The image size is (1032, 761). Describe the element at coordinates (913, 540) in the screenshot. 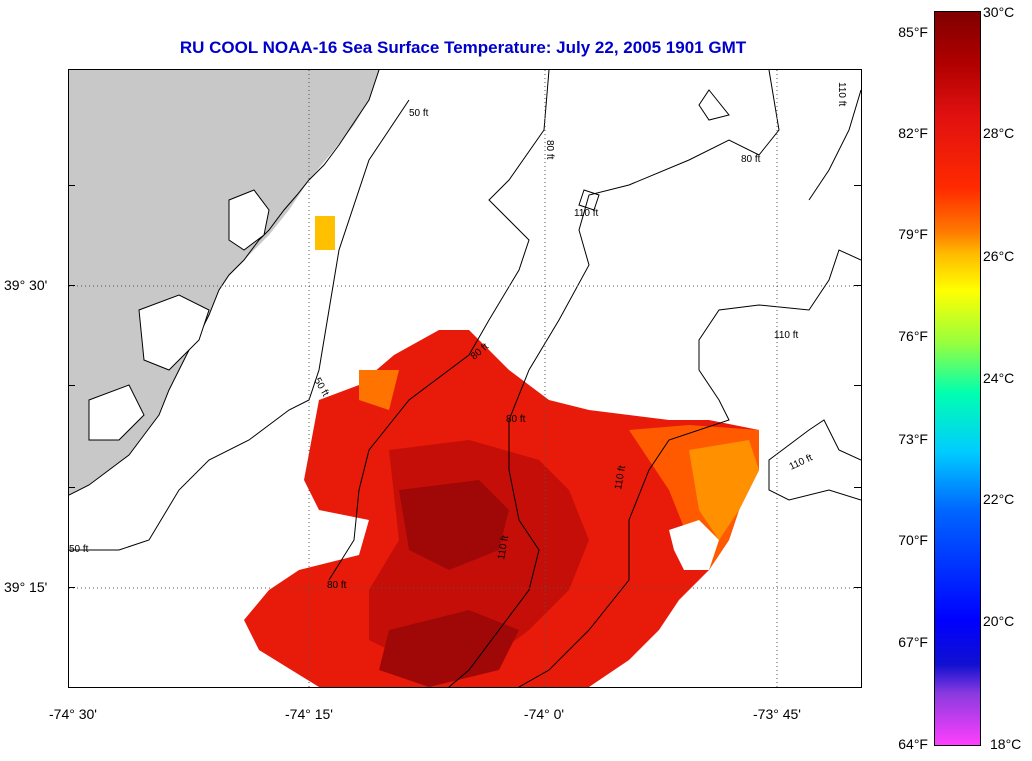

I see `colorbar-f-label: 70°F` at that location.